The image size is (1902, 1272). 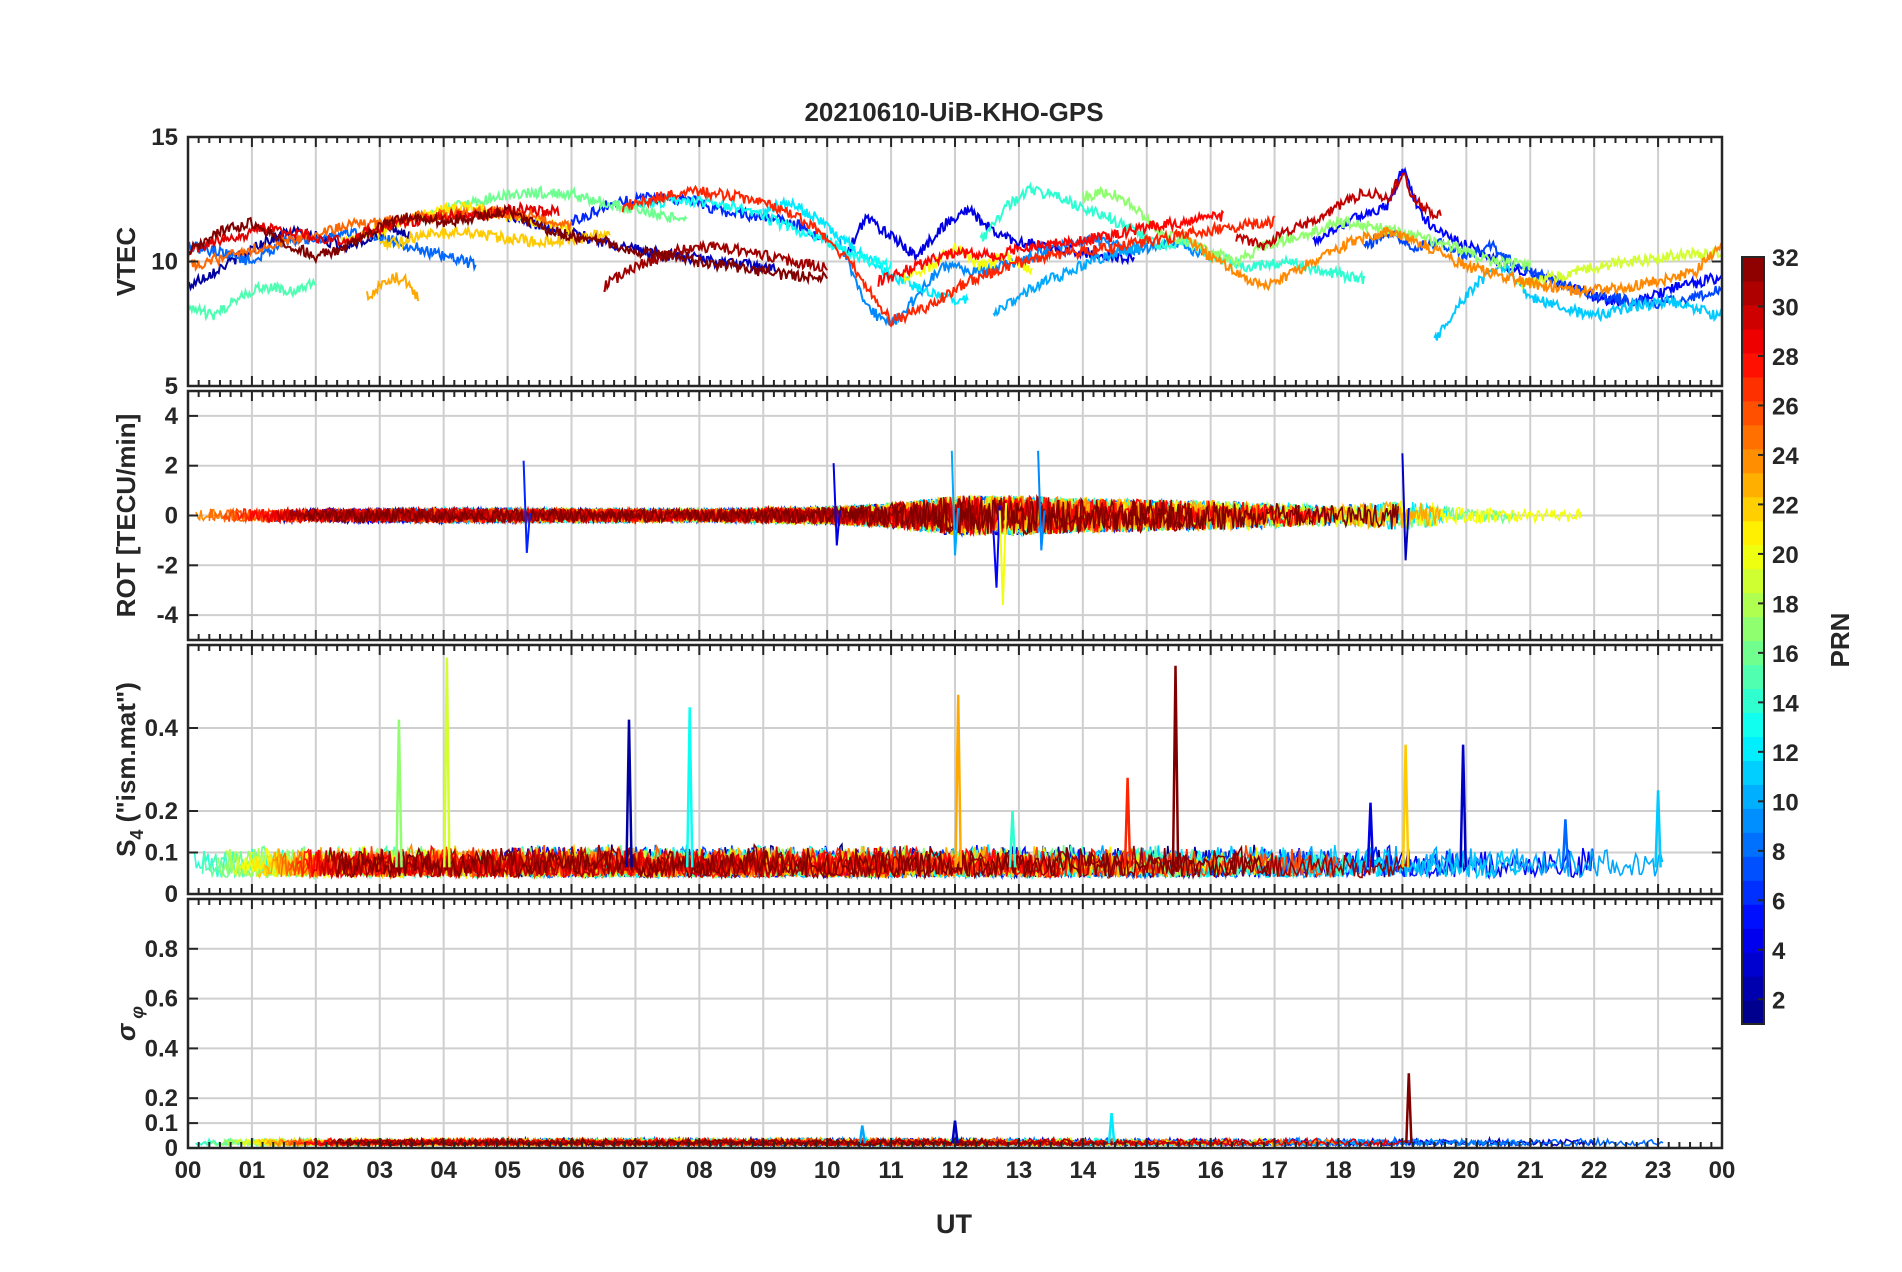 What do you see at coordinates (171, 386) in the screenshot?
I see `y-tick-label: 5` at bounding box center [171, 386].